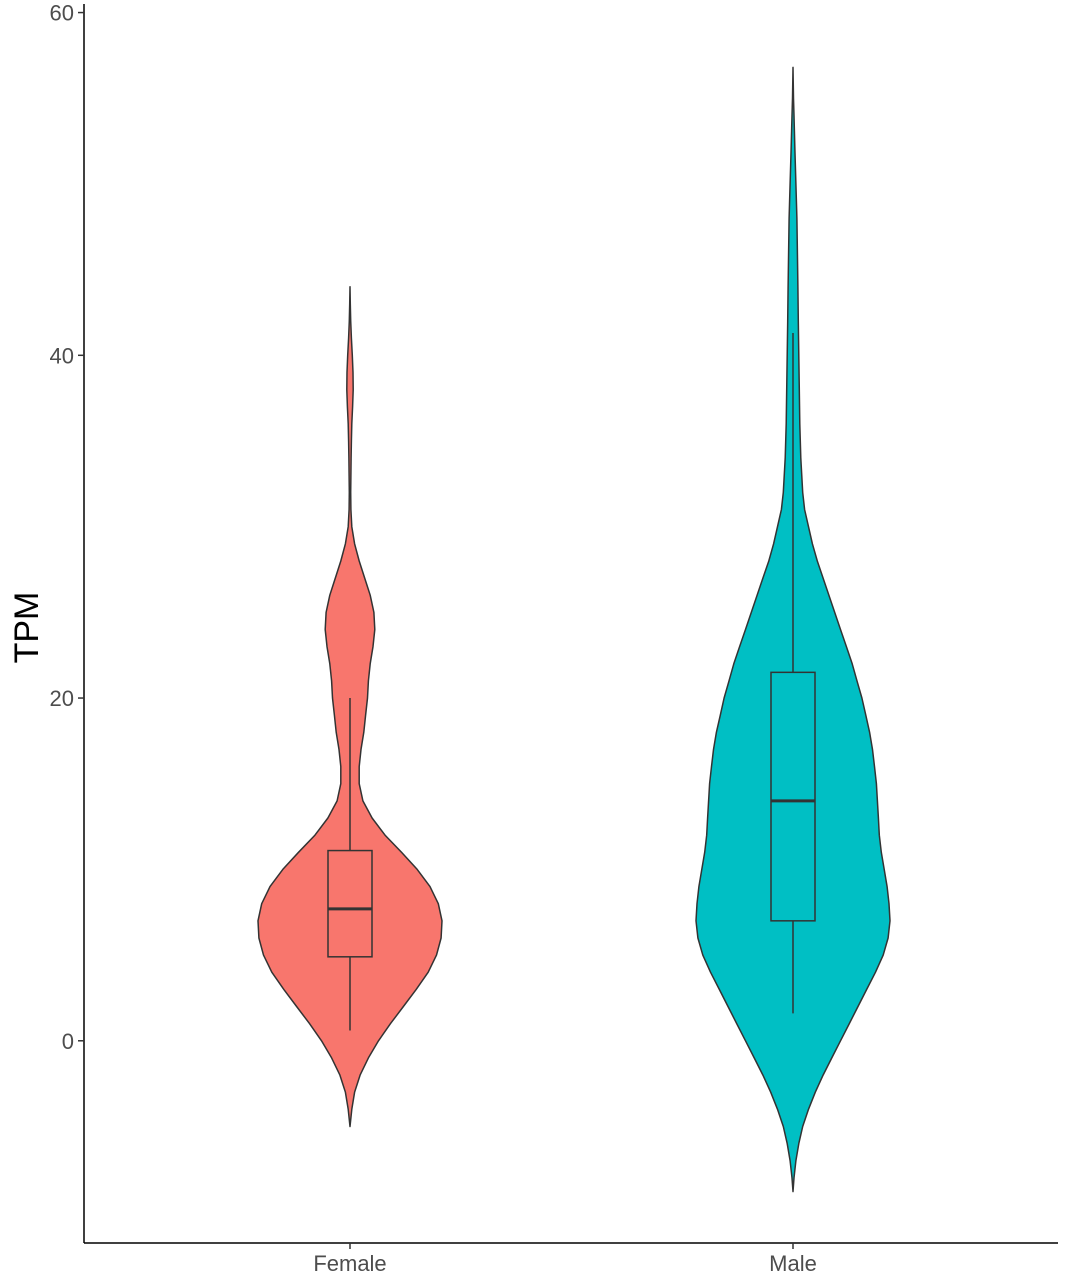 The image size is (1073, 1280). What do you see at coordinates (62, 698) in the screenshot?
I see `y-tick-label: 20` at bounding box center [62, 698].